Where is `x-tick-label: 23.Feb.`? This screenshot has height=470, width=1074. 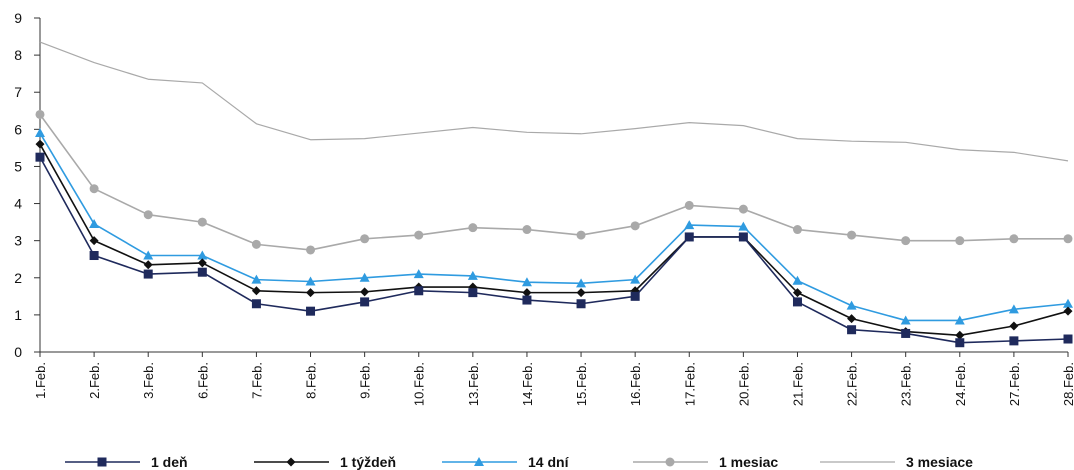 x-tick-label: 23.Feb. is located at coordinates (906, 384).